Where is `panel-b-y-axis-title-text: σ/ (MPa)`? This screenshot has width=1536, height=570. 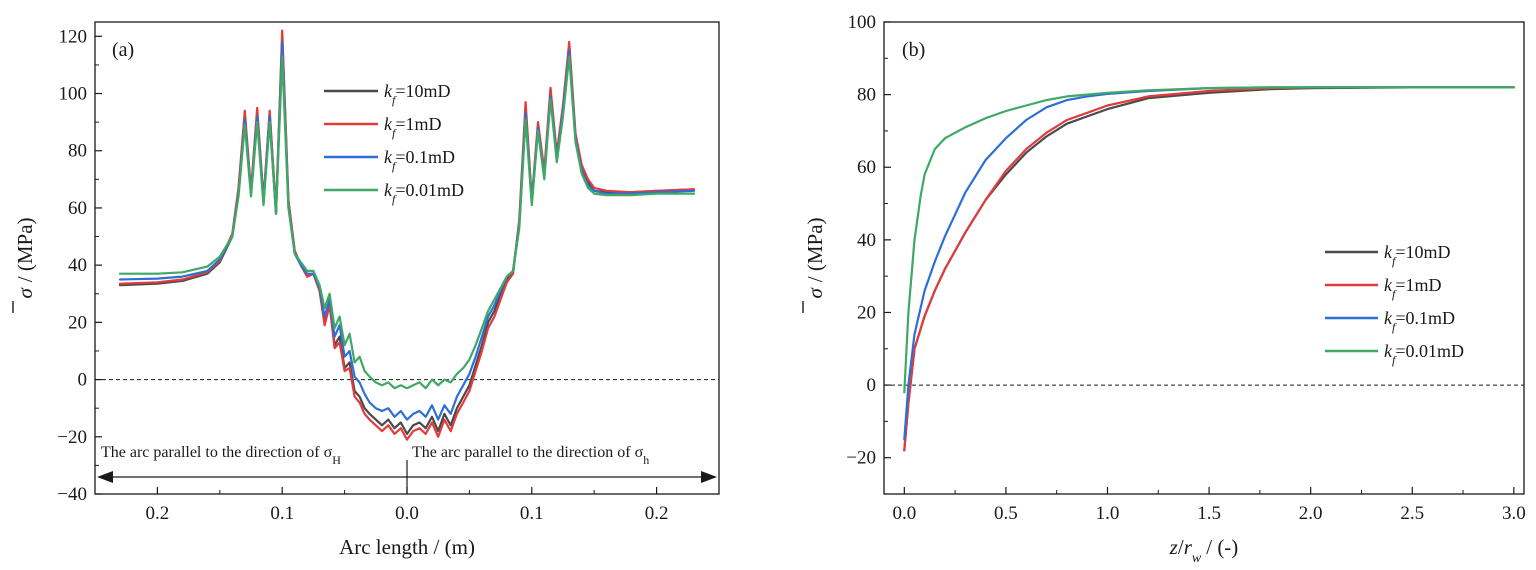
panel-b-y-axis-title-text: σ/ (MPa) is located at coordinates (815, 257).